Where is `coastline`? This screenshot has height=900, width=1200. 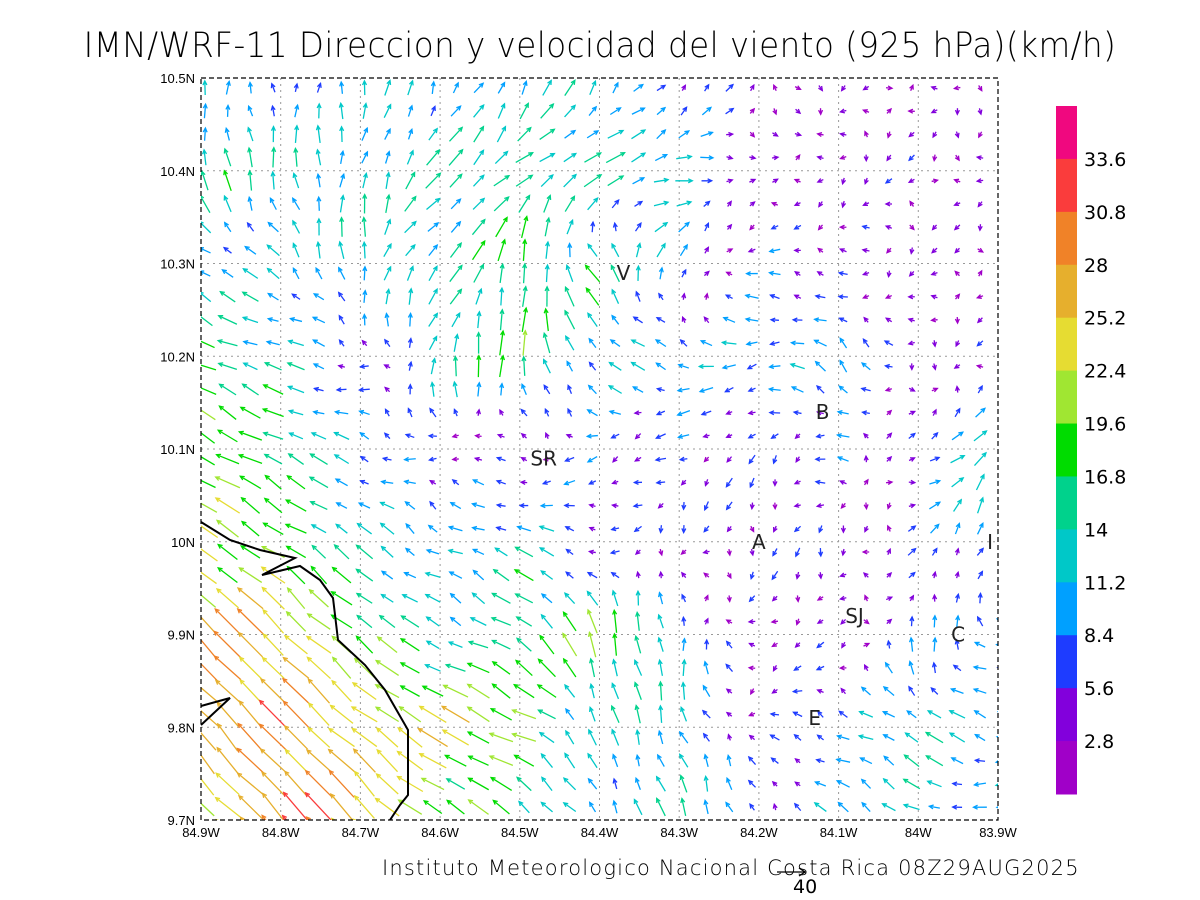
coastline is located at coordinates (304, 671).